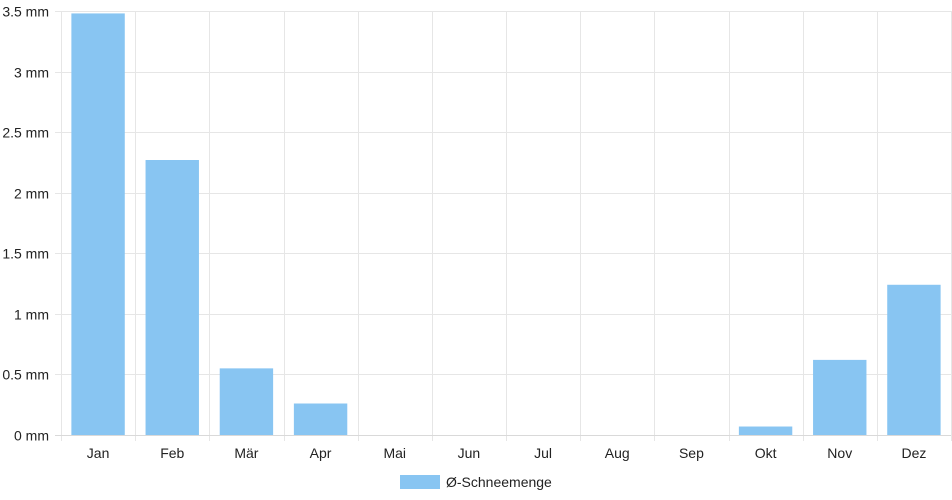  What do you see at coordinates (172, 297) in the screenshot?
I see `bar-Feb` at bounding box center [172, 297].